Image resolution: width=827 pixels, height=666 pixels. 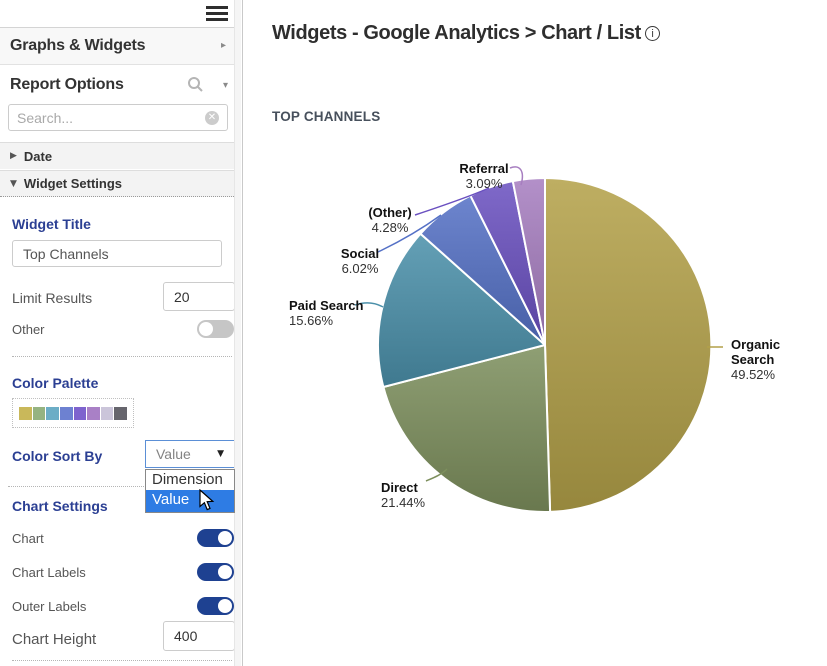 I want to click on chart-labels-toggle-label: Chart Labels, so click(x=49, y=572).